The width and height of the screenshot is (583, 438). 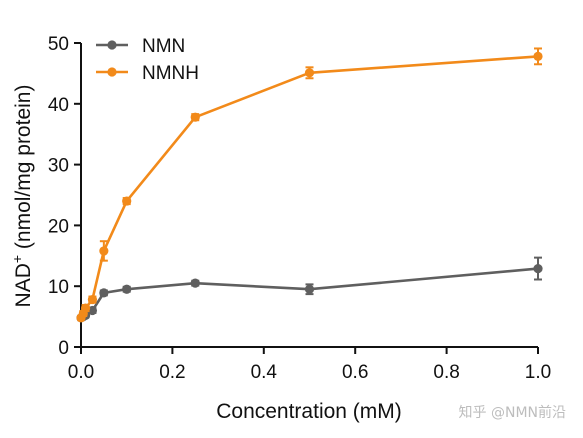 I want to click on watermark-text: 知乎 @NMN前沿, so click(x=512, y=412).